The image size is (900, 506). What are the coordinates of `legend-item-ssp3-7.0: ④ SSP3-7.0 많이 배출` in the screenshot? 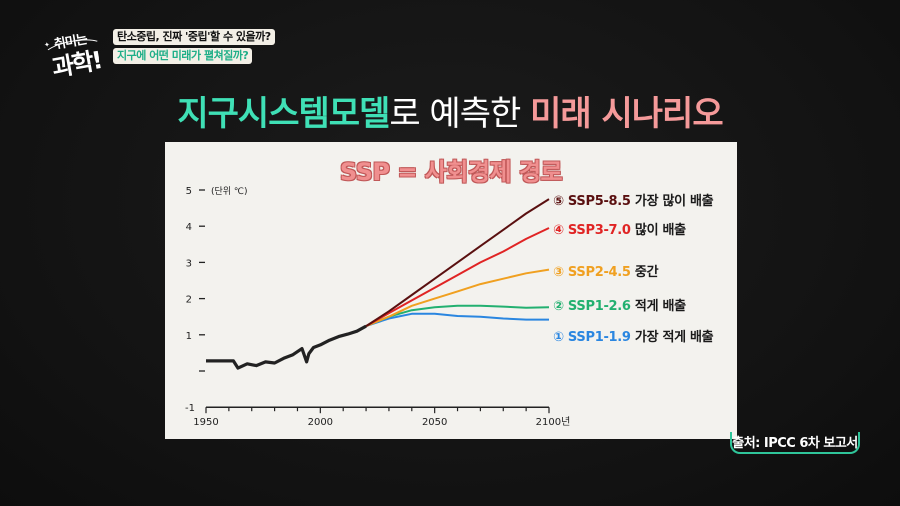 It's located at (619, 228).